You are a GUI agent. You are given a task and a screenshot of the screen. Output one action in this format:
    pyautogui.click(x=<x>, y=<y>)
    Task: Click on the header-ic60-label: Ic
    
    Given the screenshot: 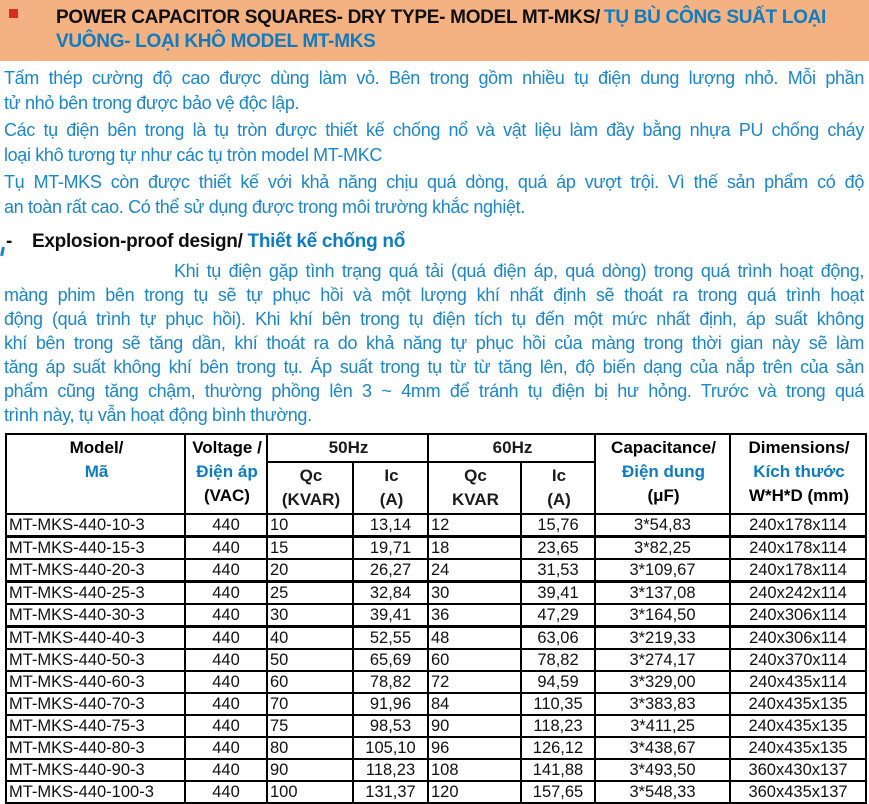 What is the action you would take?
    pyautogui.click(x=559, y=475)
    